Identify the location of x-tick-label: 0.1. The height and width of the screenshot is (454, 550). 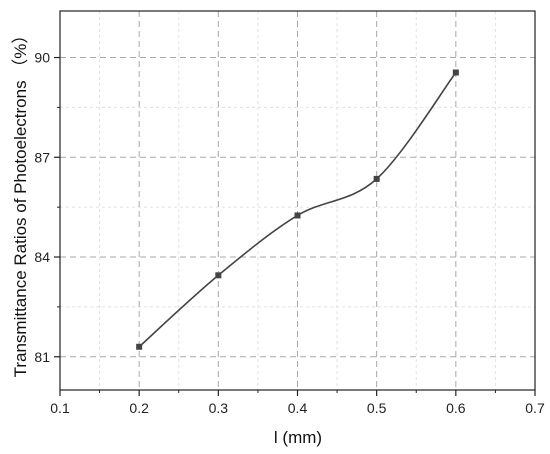
(60, 408).